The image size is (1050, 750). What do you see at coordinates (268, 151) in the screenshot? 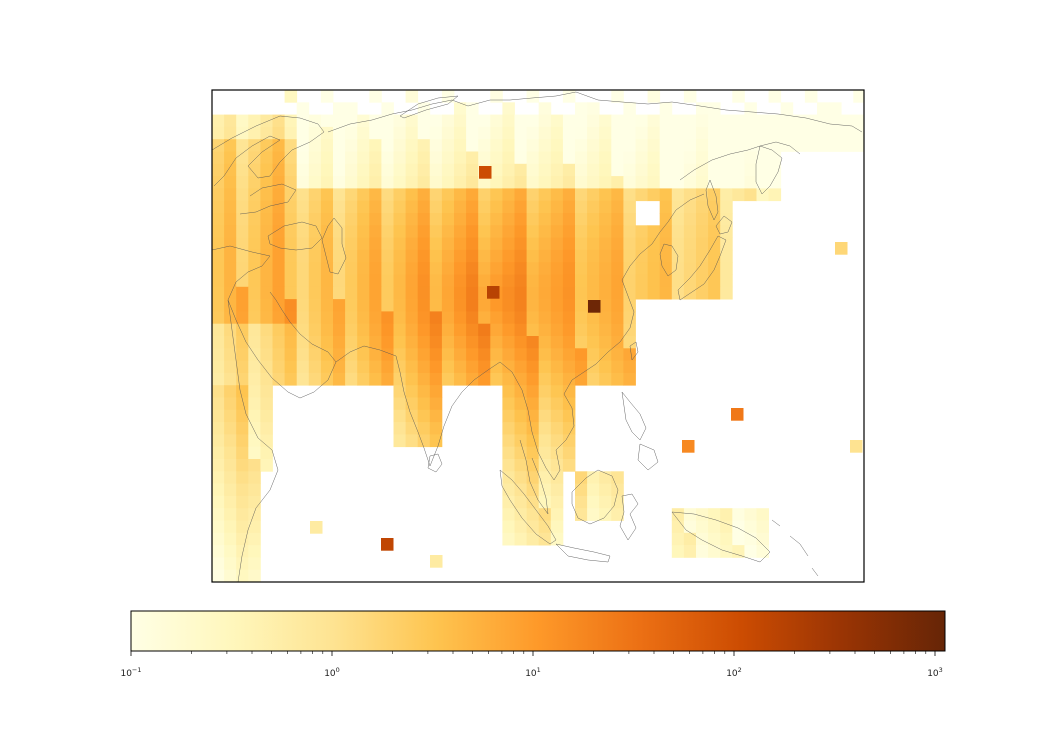
I see `scandinavia-coastline` at bounding box center [268, 151].